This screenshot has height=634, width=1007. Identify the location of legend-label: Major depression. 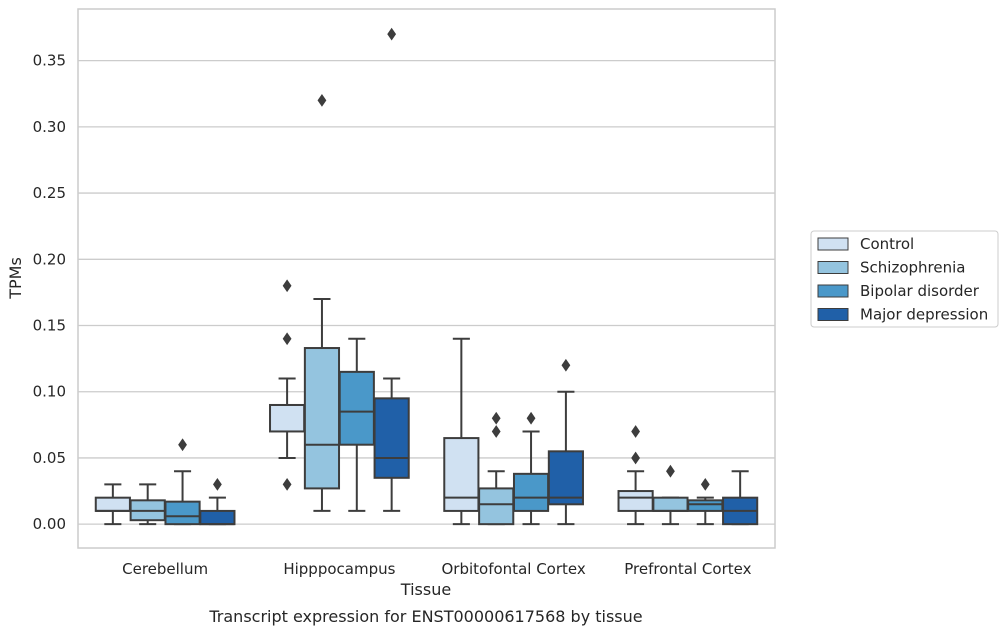
(924, 315).